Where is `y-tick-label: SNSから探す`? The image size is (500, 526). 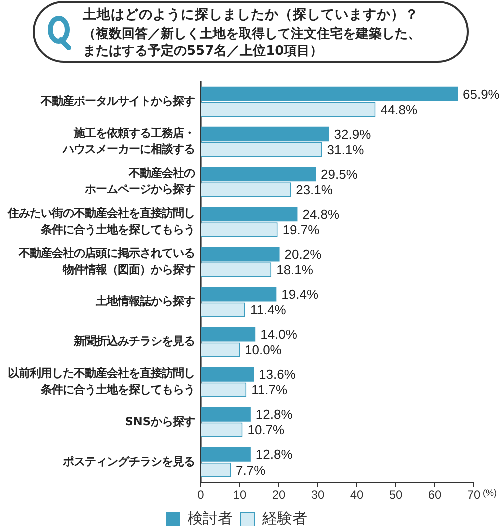
y-tick-label: SNSから探す is located at coordinates (160, 421).